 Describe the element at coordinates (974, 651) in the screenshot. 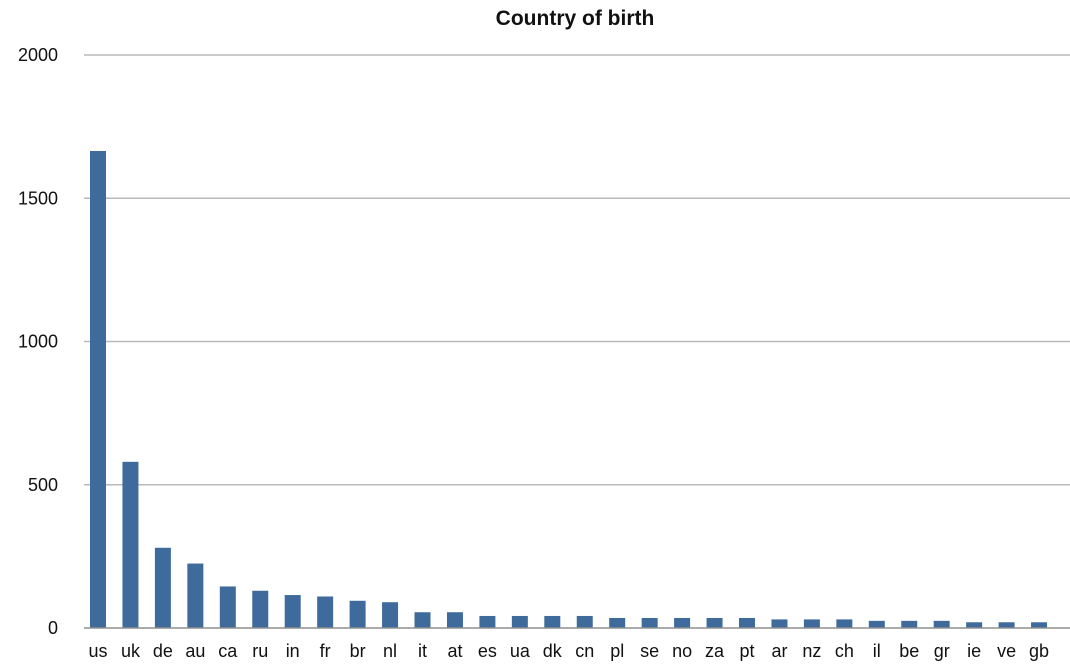

I see `x-tick-label: ie` at that location.